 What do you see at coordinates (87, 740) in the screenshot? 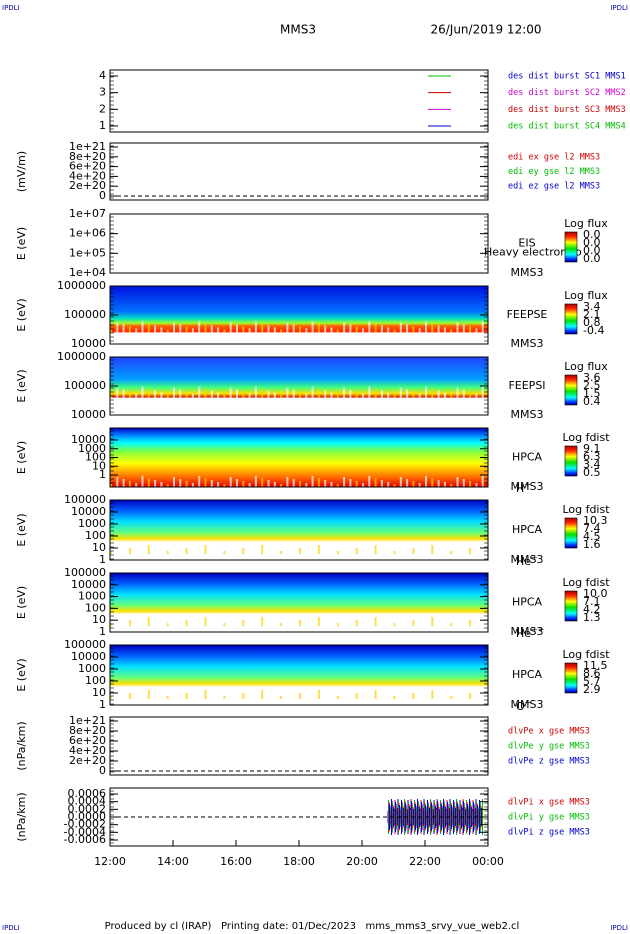
I see `y-tick-label: 6e+20` at bounding box center [87, 740].